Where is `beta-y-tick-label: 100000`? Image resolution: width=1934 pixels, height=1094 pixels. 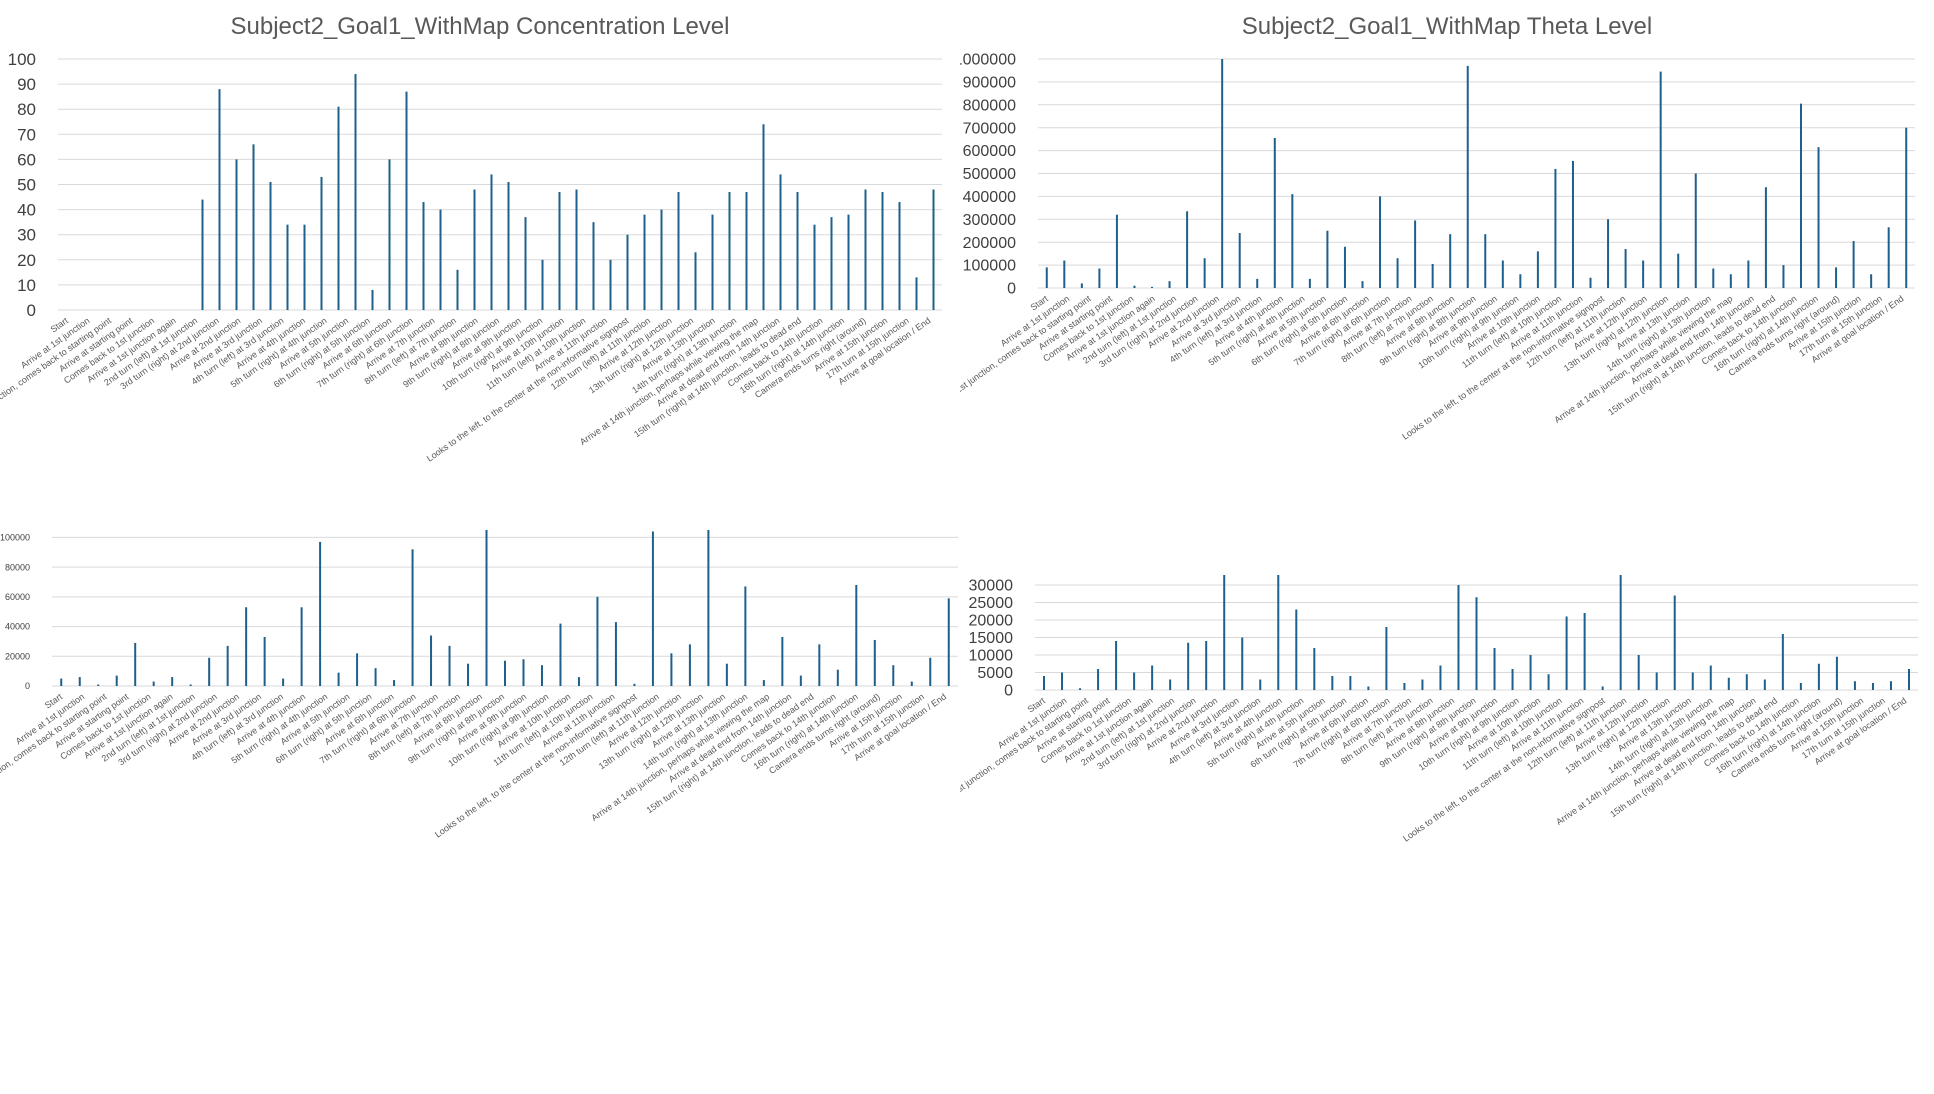
beta-y-tick-label: 100000 is located at coordinates (15, 538).